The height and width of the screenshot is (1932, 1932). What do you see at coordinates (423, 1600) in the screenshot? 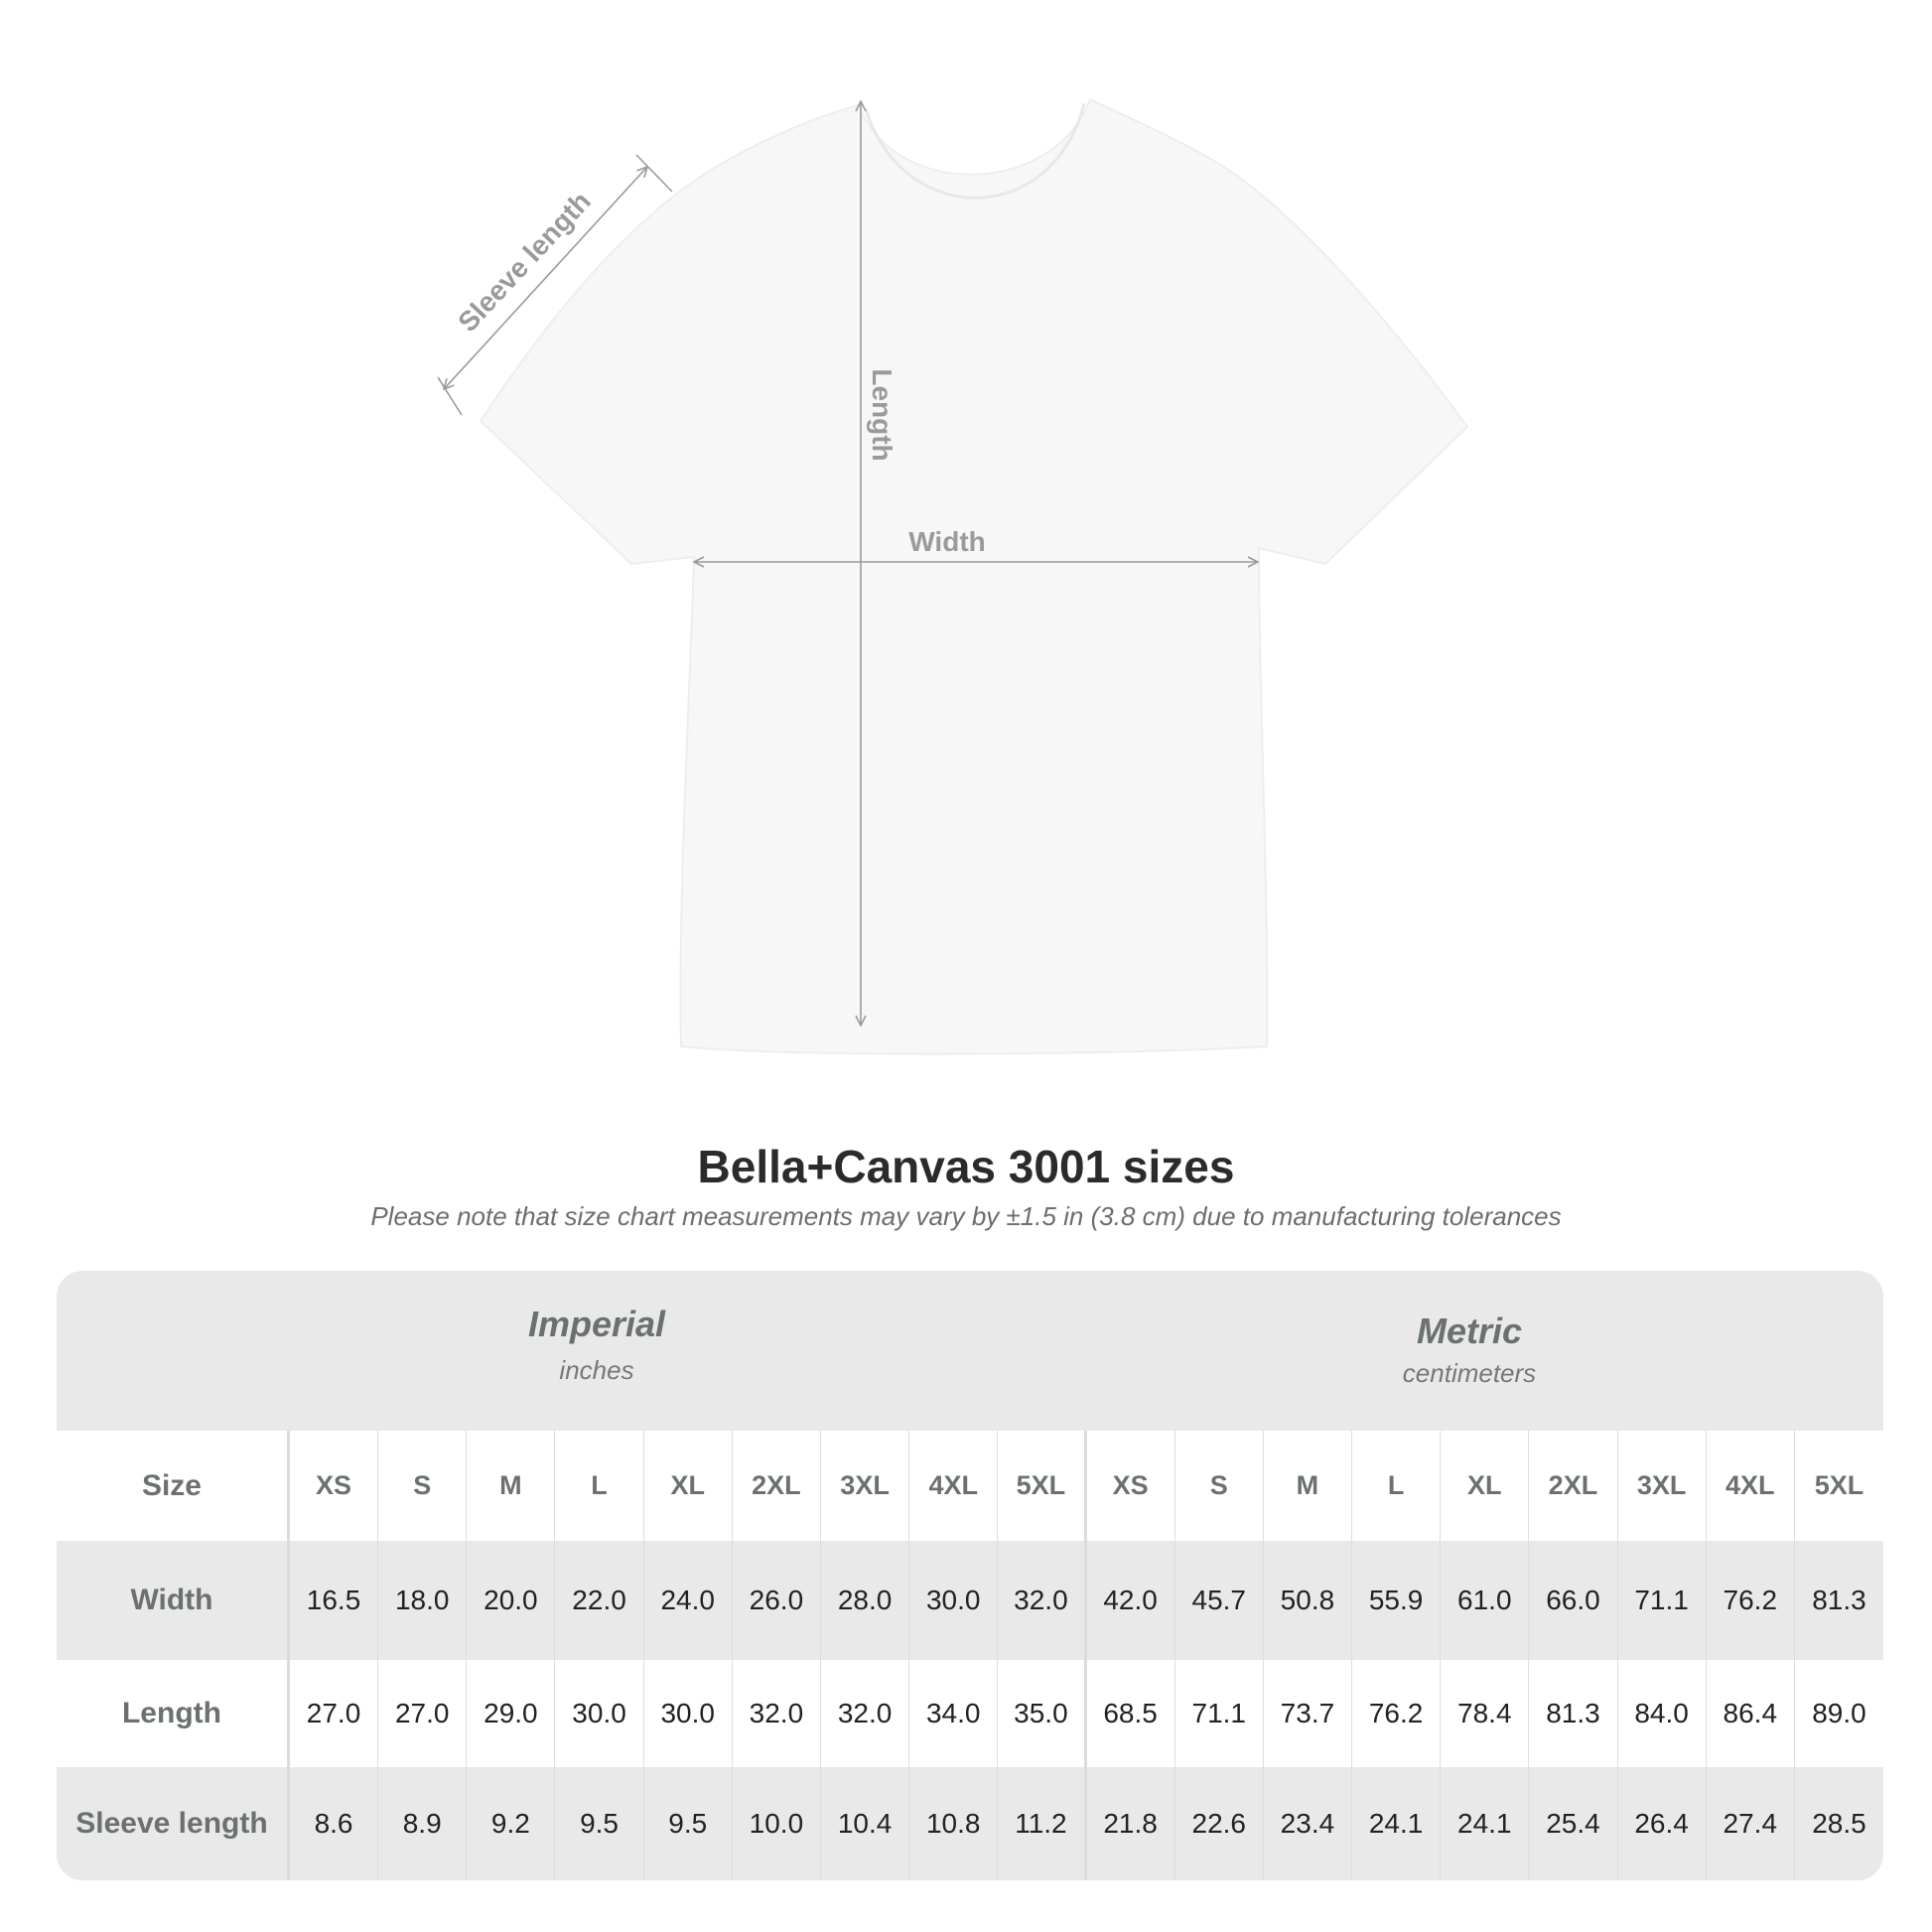
I see `imperial-cell: 18.0` at bounding box center [423, 1600].